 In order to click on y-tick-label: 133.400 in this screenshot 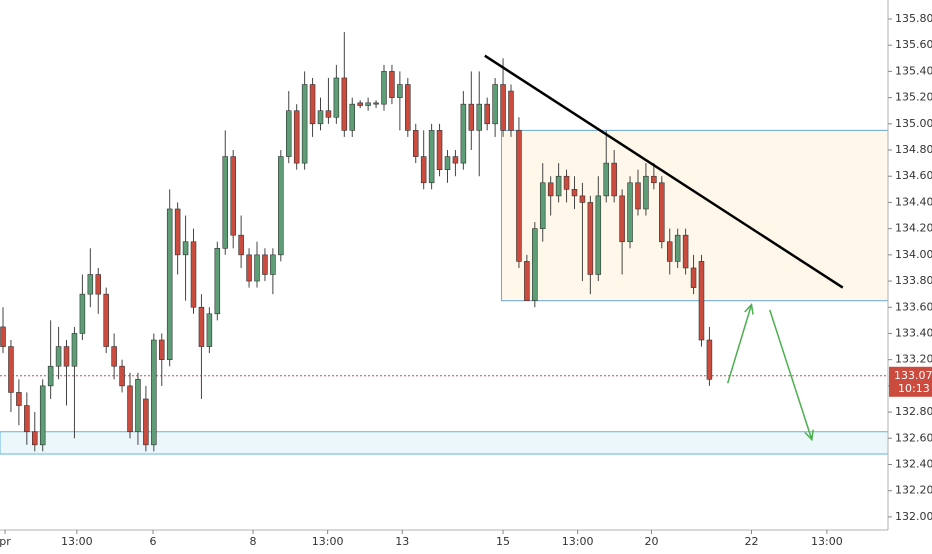, I will do `click(913, 332)`.